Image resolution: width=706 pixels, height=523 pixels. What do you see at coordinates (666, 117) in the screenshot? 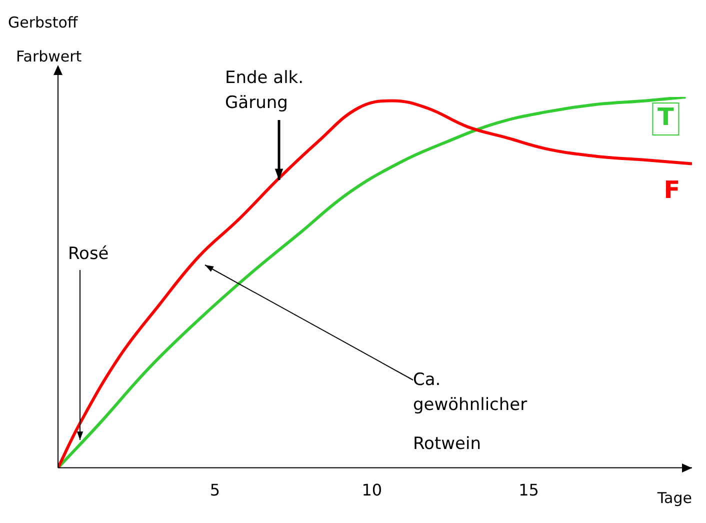
I see `series-label: T` at bounding box center [666, 117].